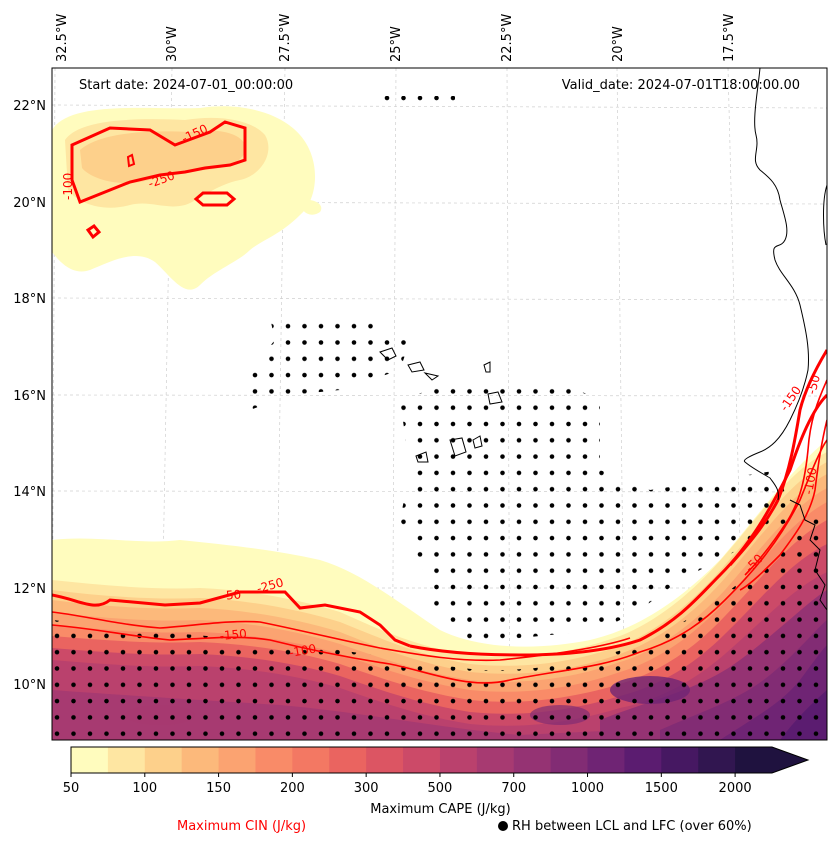  Describe the element at coordinates (507, 38) in the screenshot. I see `lon-label-225w: 22.5°W` at that location.